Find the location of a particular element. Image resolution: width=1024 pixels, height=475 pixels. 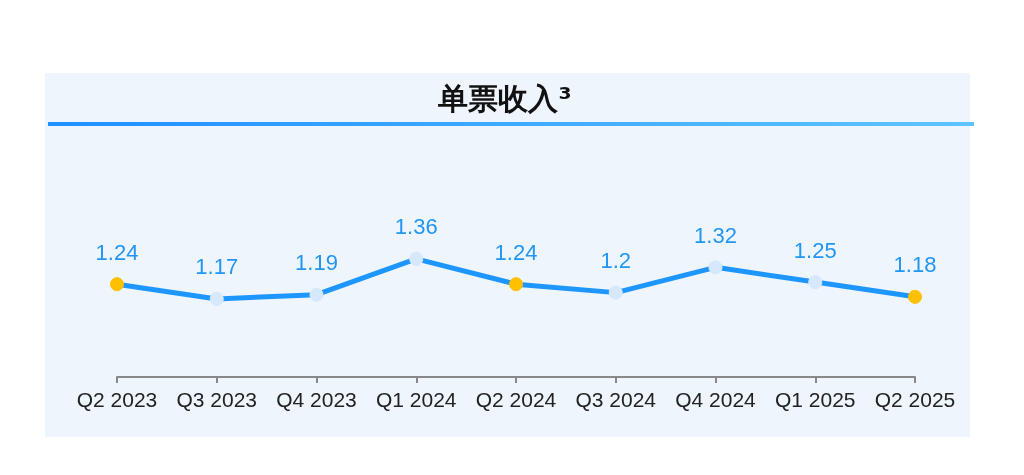

x-tick-label: Q2 2025 is located at coordinates (915, 399).